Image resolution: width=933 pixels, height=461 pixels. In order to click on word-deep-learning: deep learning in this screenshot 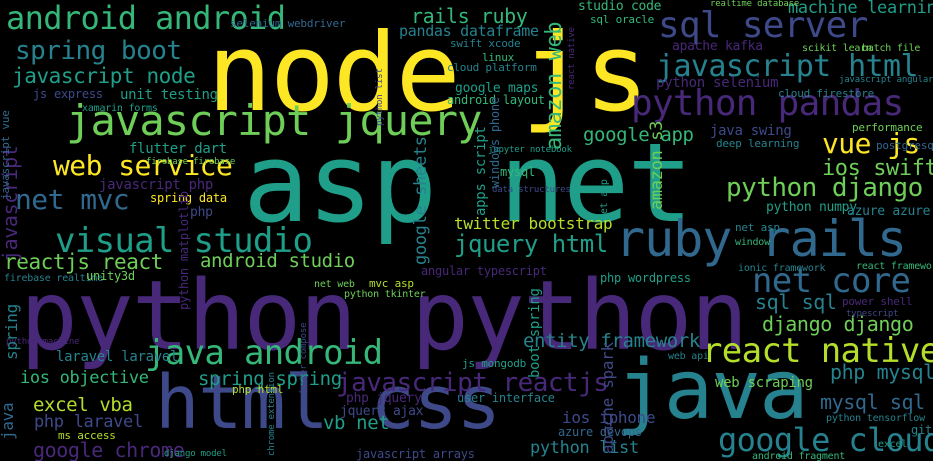, I will do `click(758, 143)`.